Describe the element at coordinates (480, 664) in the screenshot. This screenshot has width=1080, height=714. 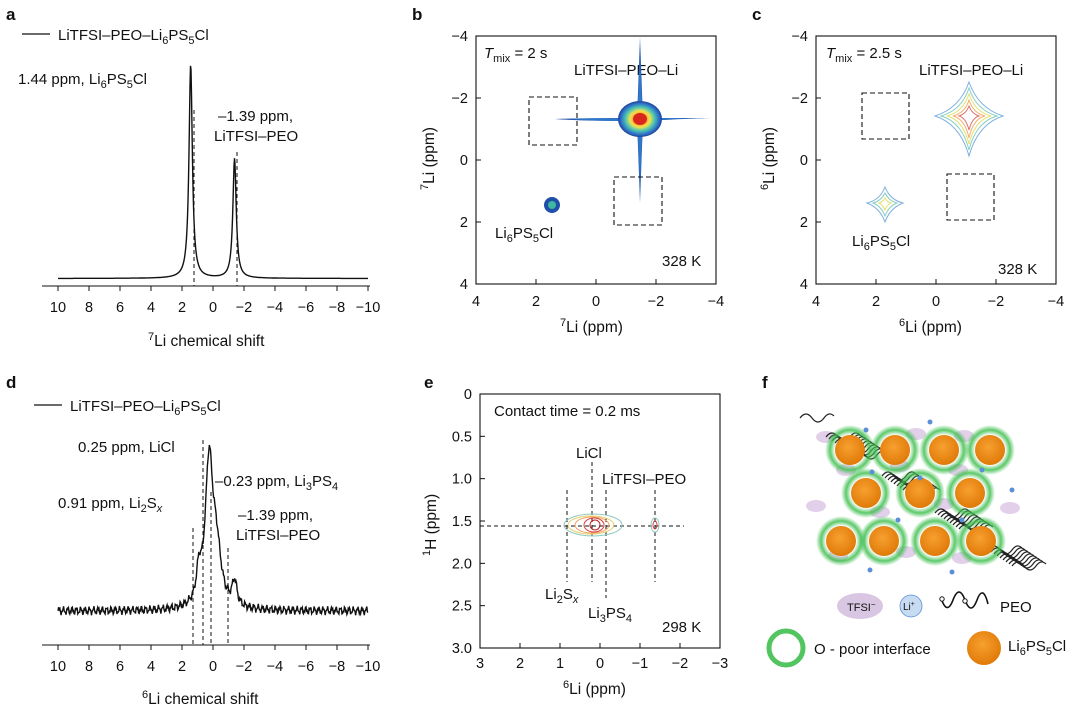
I see `x-tick-label-e: 3` at that location.